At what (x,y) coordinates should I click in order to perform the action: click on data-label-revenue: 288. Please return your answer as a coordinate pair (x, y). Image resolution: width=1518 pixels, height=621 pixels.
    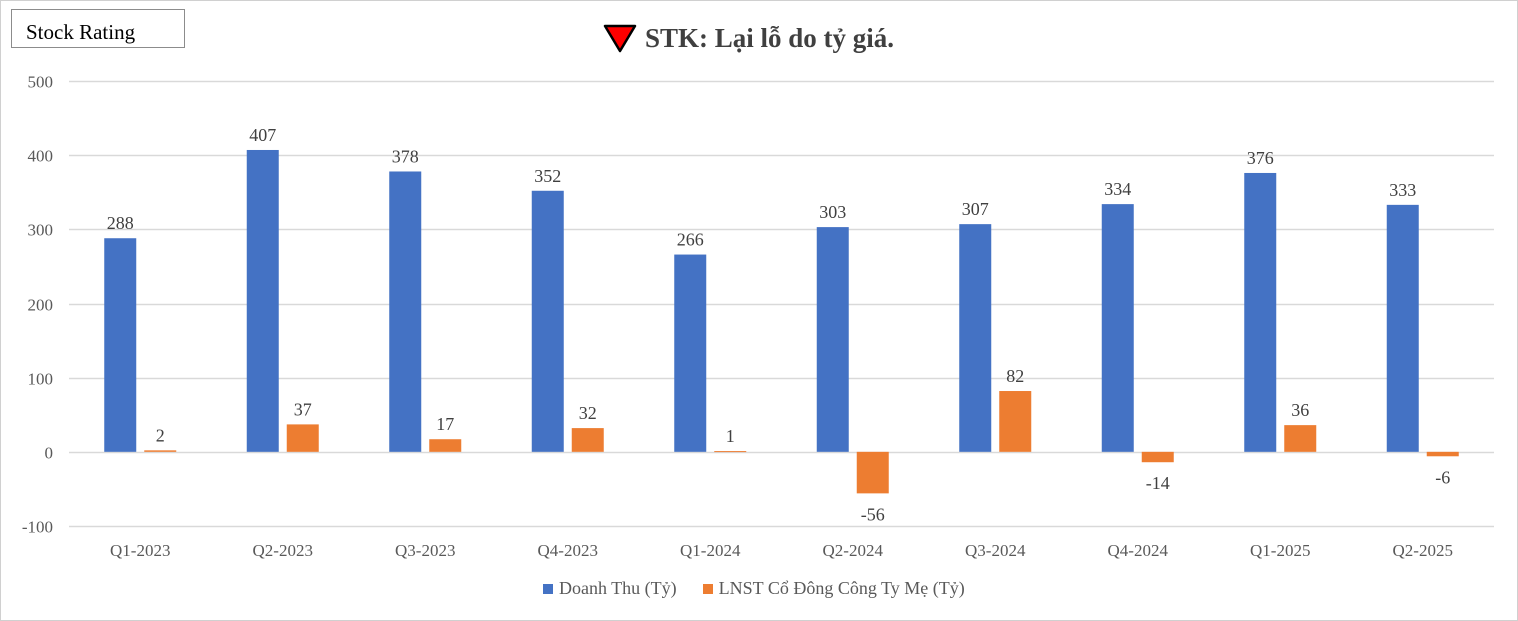
    Looking at the image, I should click on (120, 223).